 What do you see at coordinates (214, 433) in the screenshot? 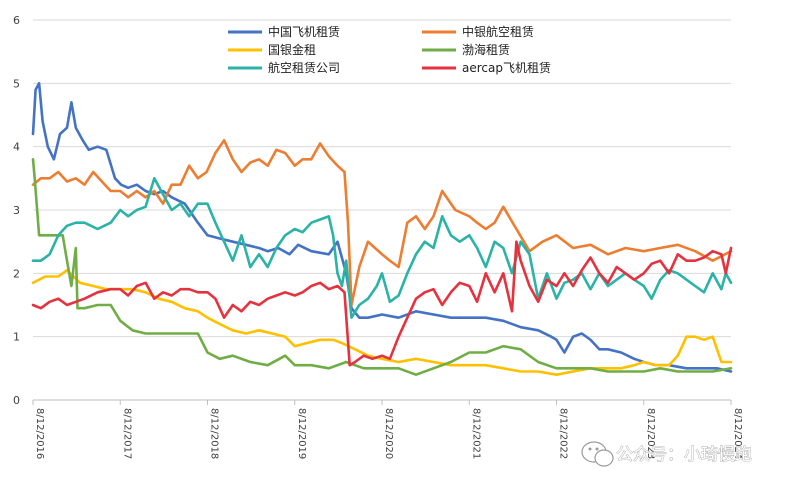
I see `x-tick-label: 8/12/2018` at bounding box center [214, 433].